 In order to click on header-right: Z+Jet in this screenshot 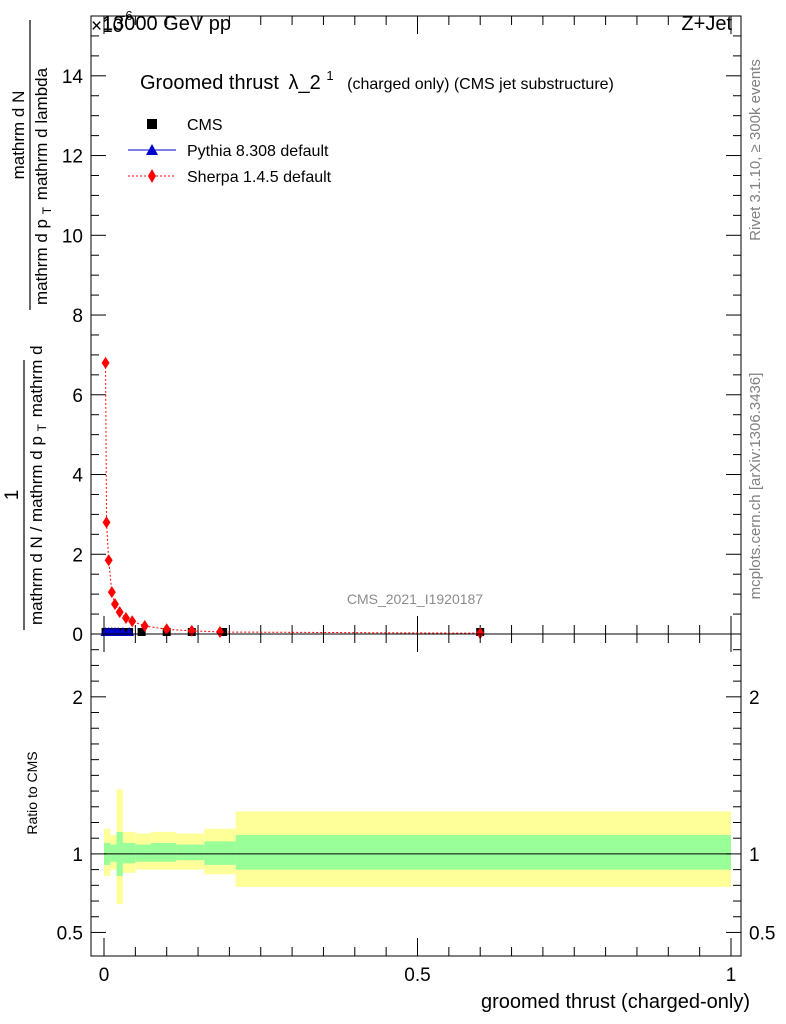, I will do `click(706, 24)`.